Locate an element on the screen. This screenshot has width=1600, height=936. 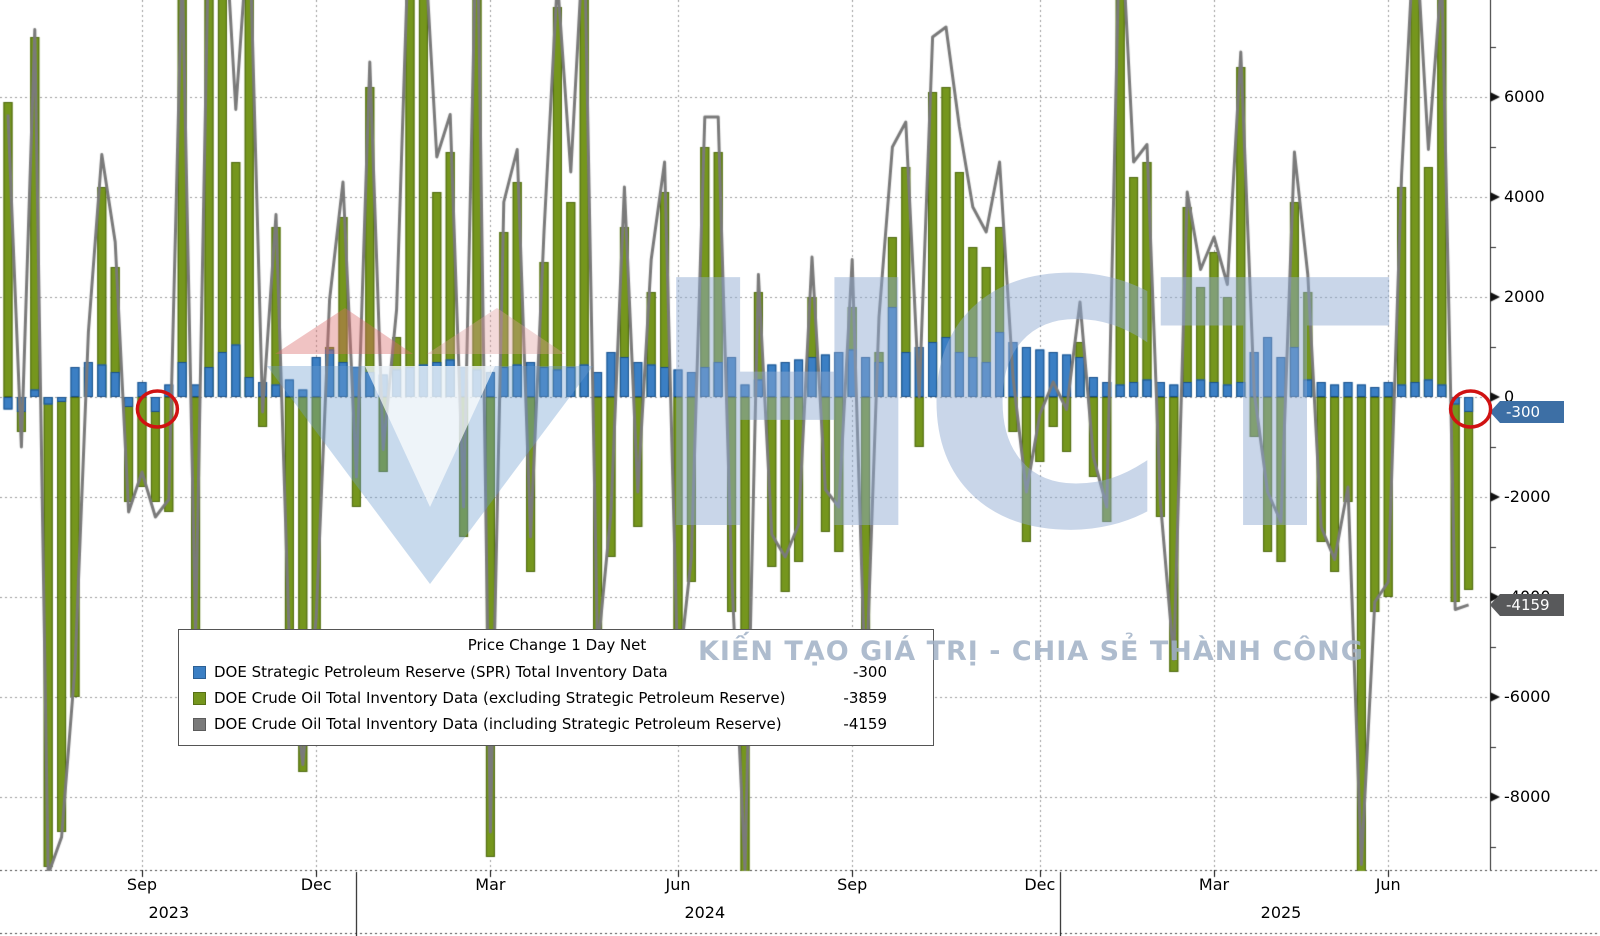
legend-value: -3859 is located at coordinates (865, 698).